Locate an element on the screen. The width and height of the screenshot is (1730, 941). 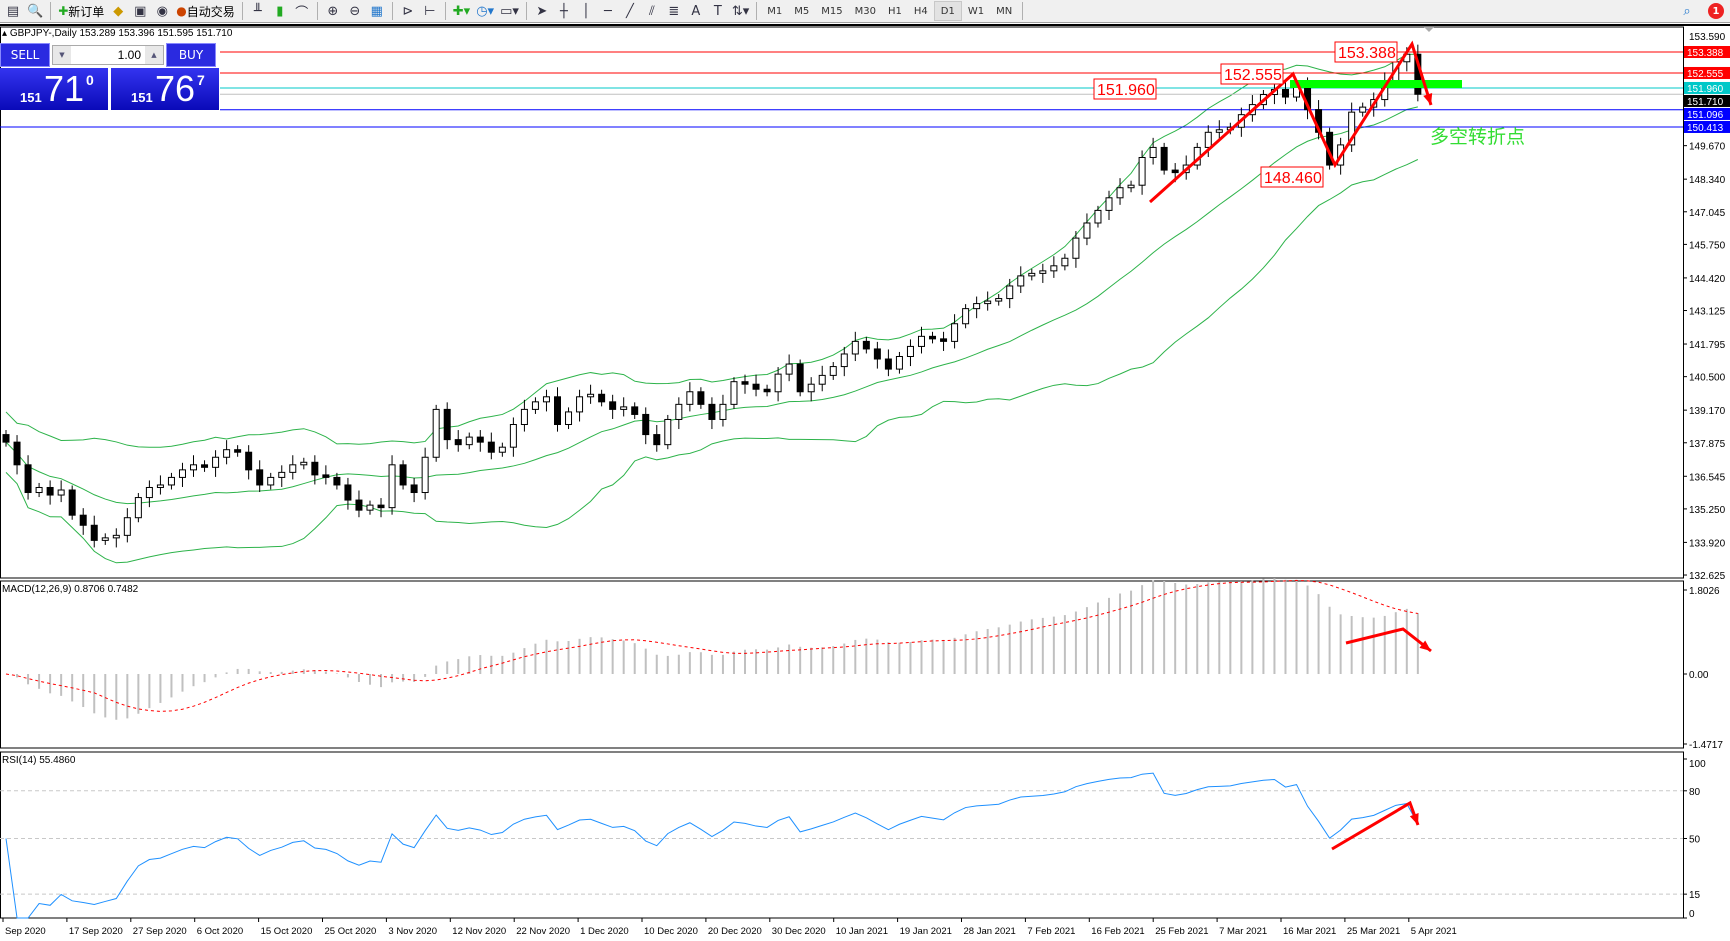
collapse-icon: ▴ is located at coordinates (6, 33).